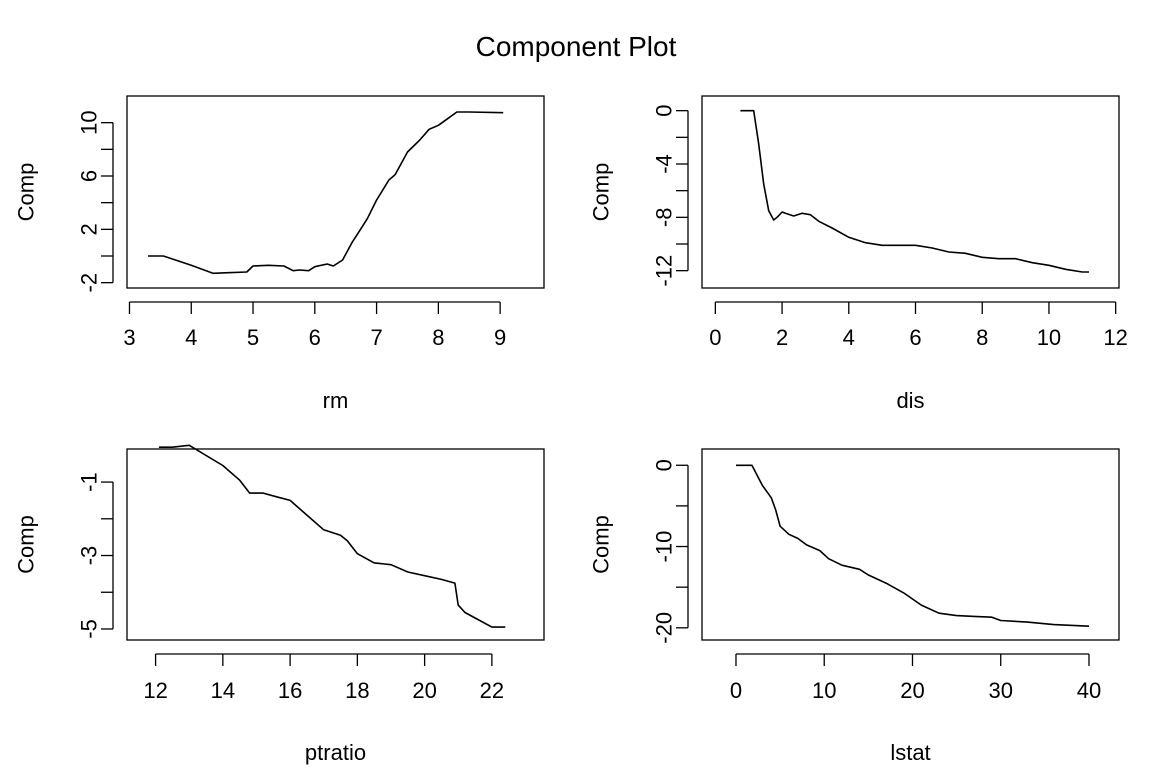 This screenshot has width=1152, height=768. Describe the element at coordinates (357, 690) in the screenshot. I see `x-tick-label: 18` at that location.